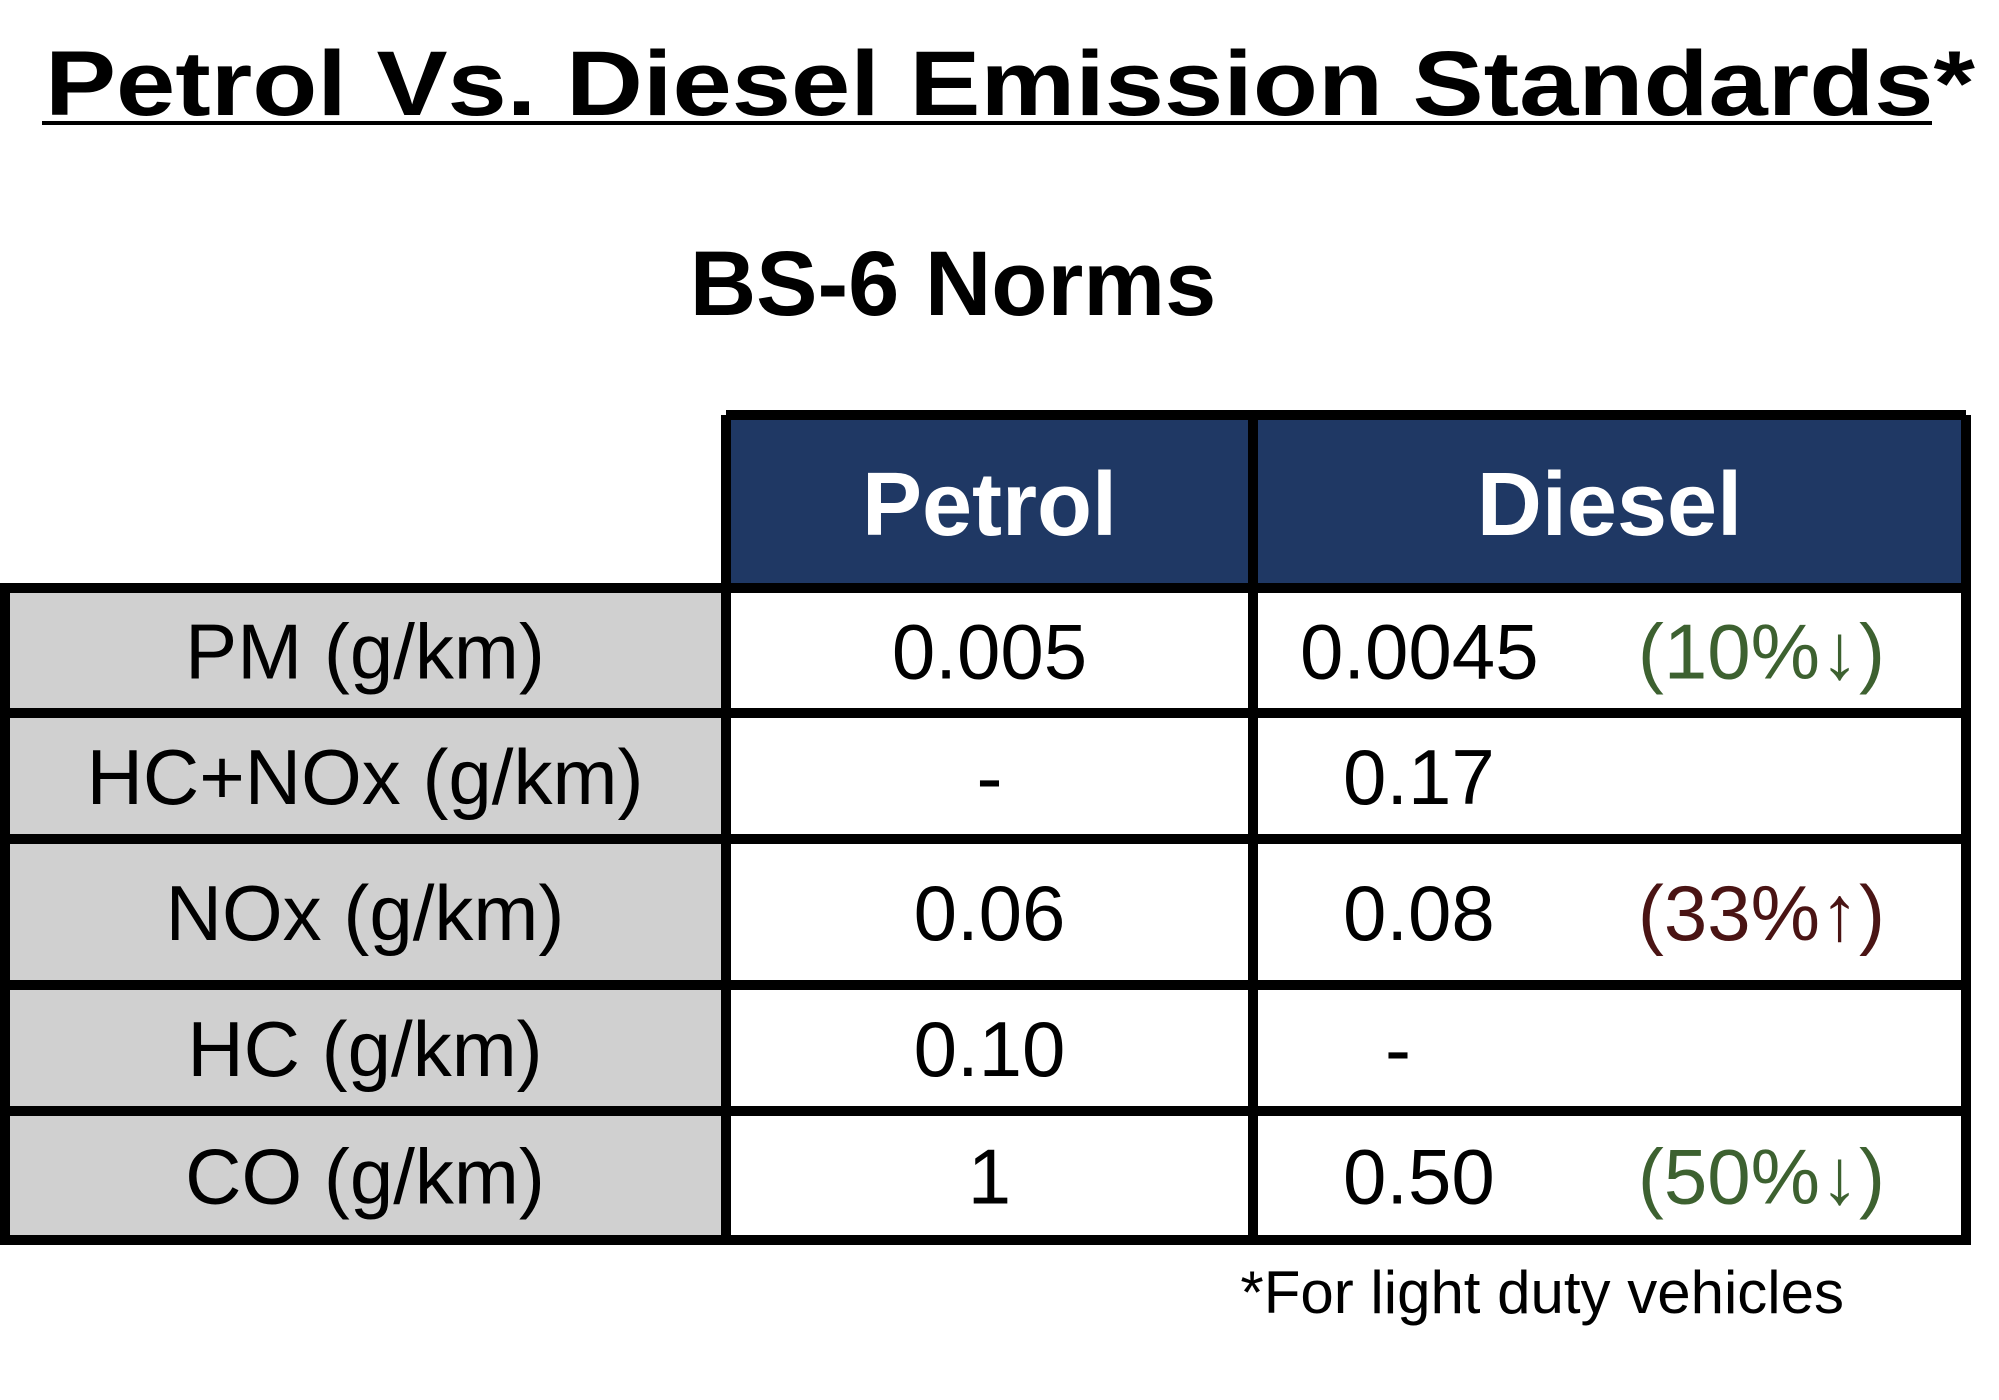  What do you see at coordinates (989, 652) in the screenshot?
I see `petrol-value: 0.005` at bounding box center [989, 652].